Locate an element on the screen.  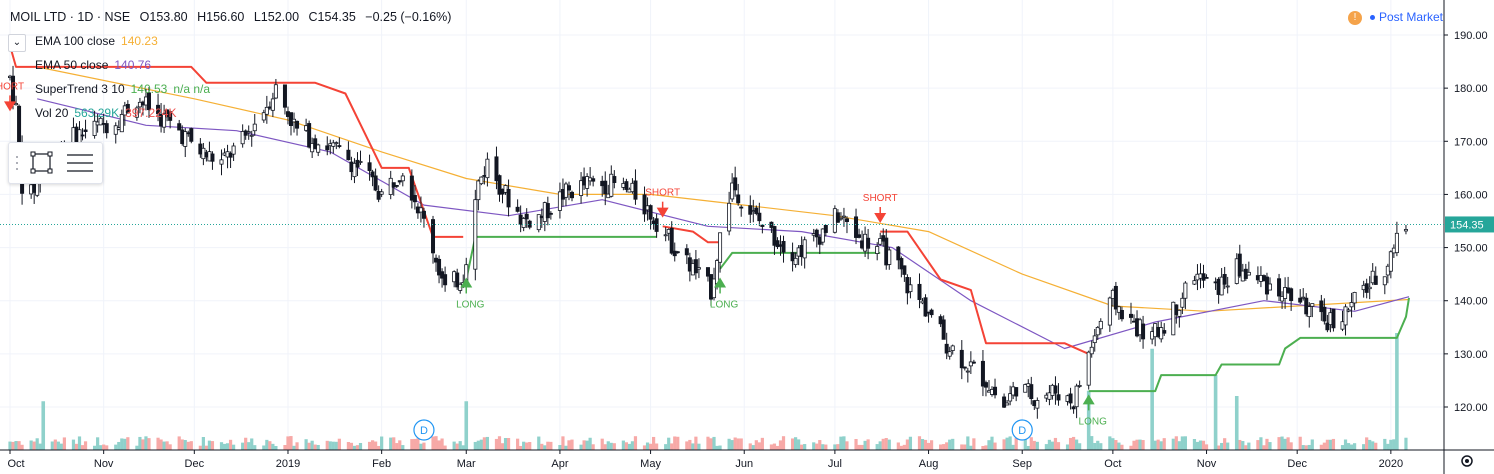
lines-settings-icon is located at coordinates (80, 163).